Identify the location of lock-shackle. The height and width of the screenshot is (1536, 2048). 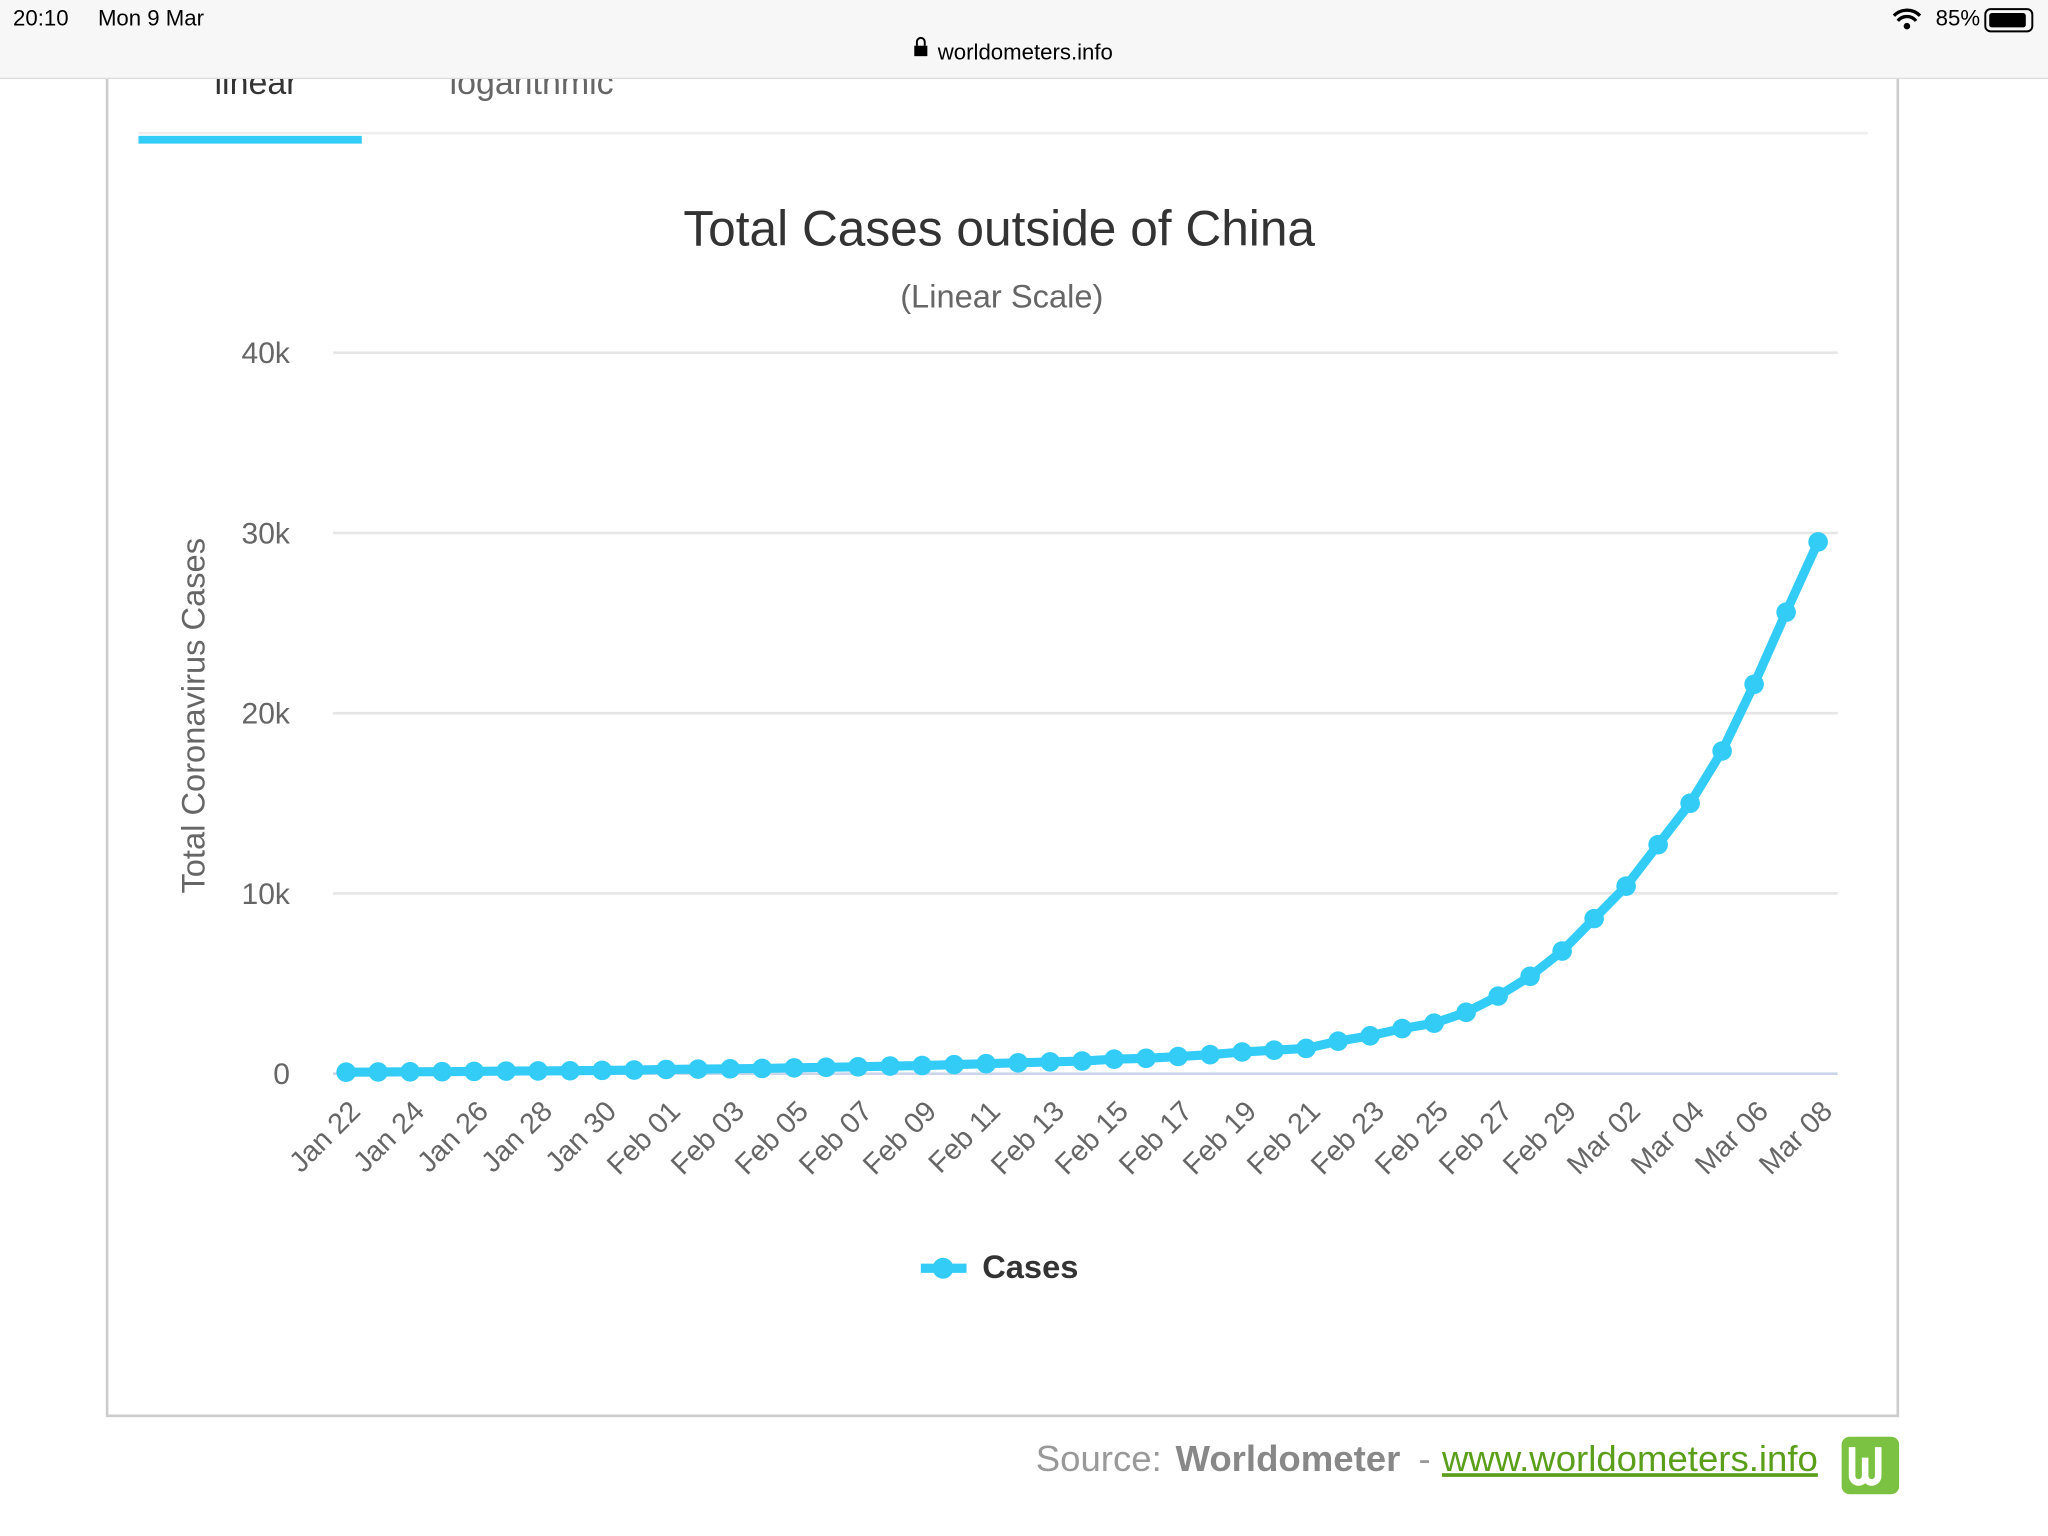
(920, 41).